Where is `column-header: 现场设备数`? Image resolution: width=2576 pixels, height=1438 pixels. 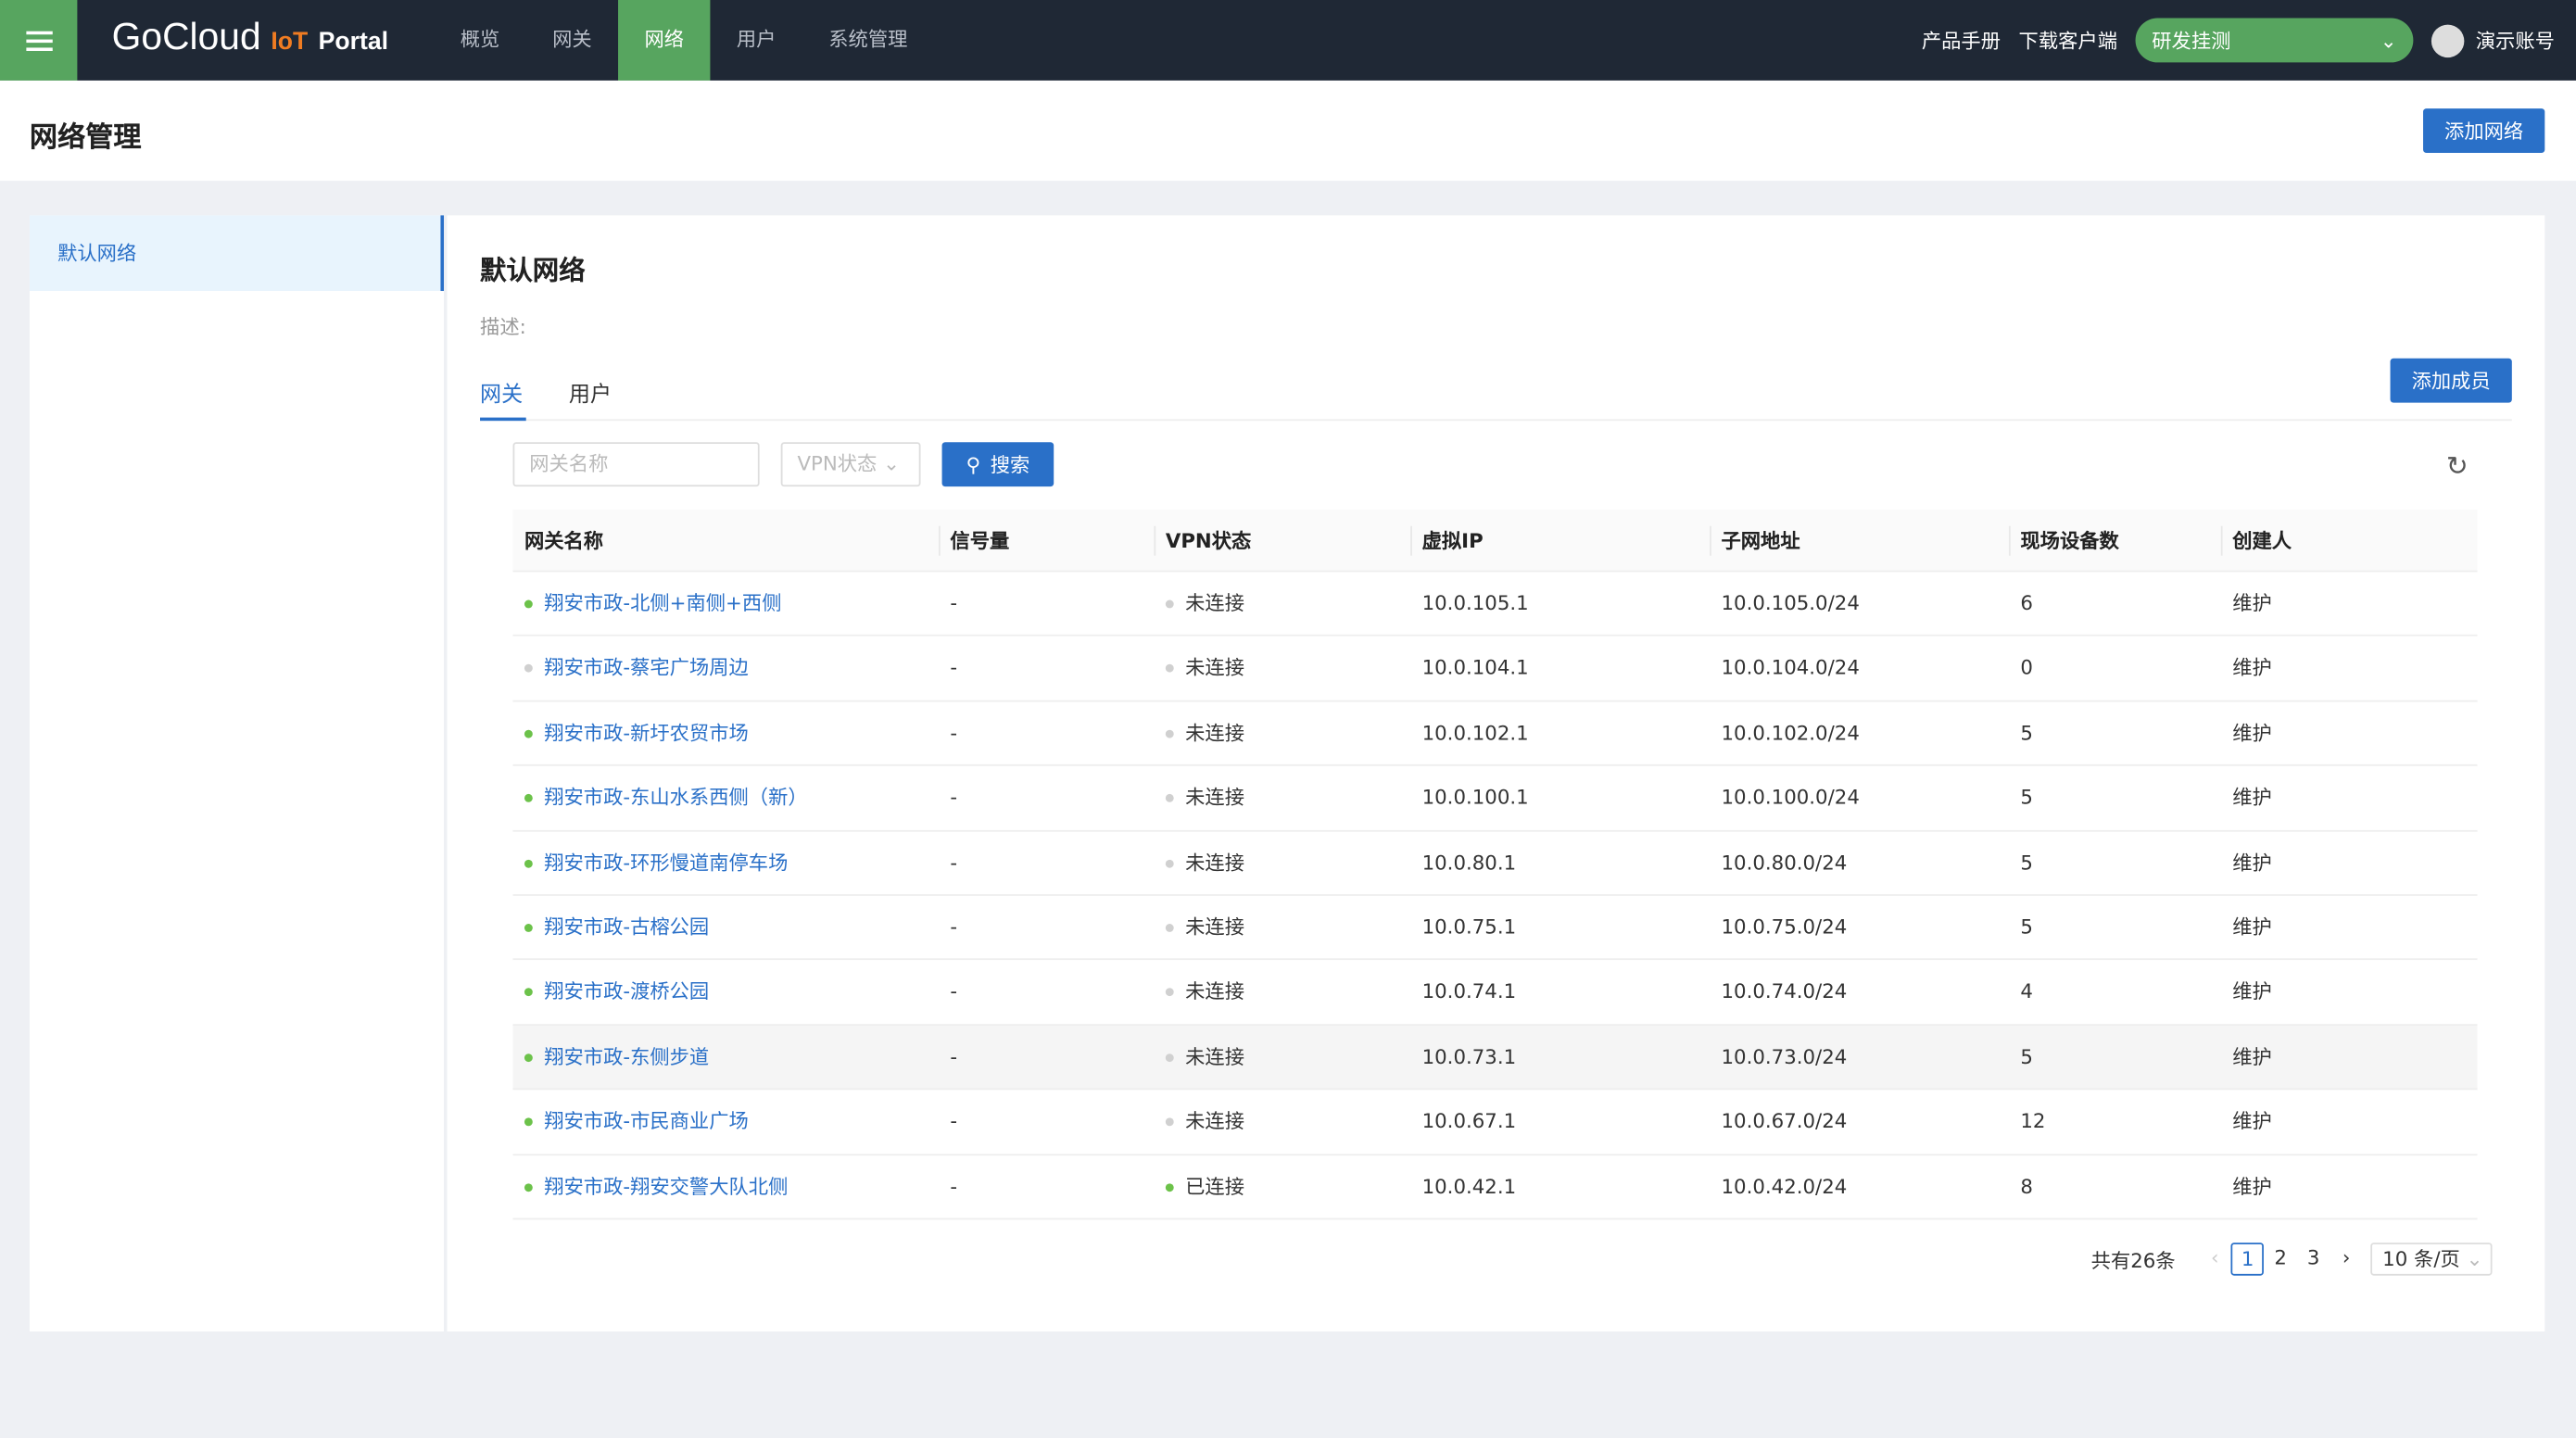
column-header: 现场设备数 is located at coordinates (2069, 541).